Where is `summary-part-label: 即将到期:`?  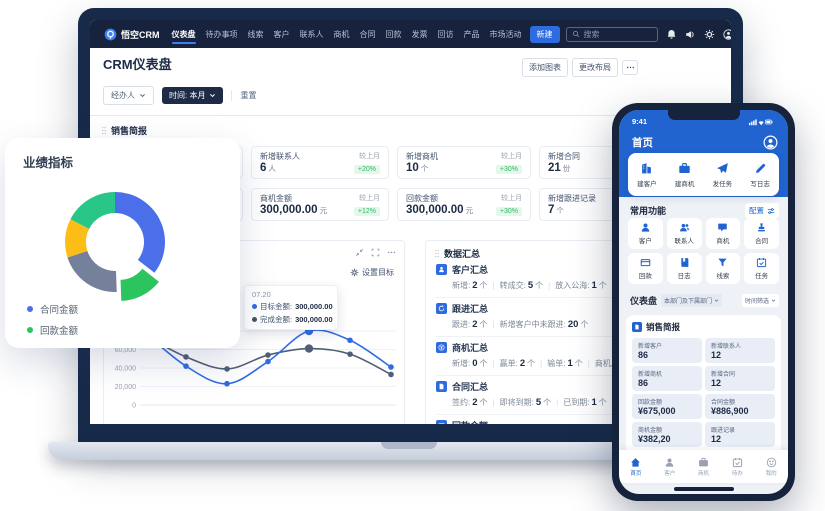 summary-part-label: 即将到期: is located at coordinates (516, 402).